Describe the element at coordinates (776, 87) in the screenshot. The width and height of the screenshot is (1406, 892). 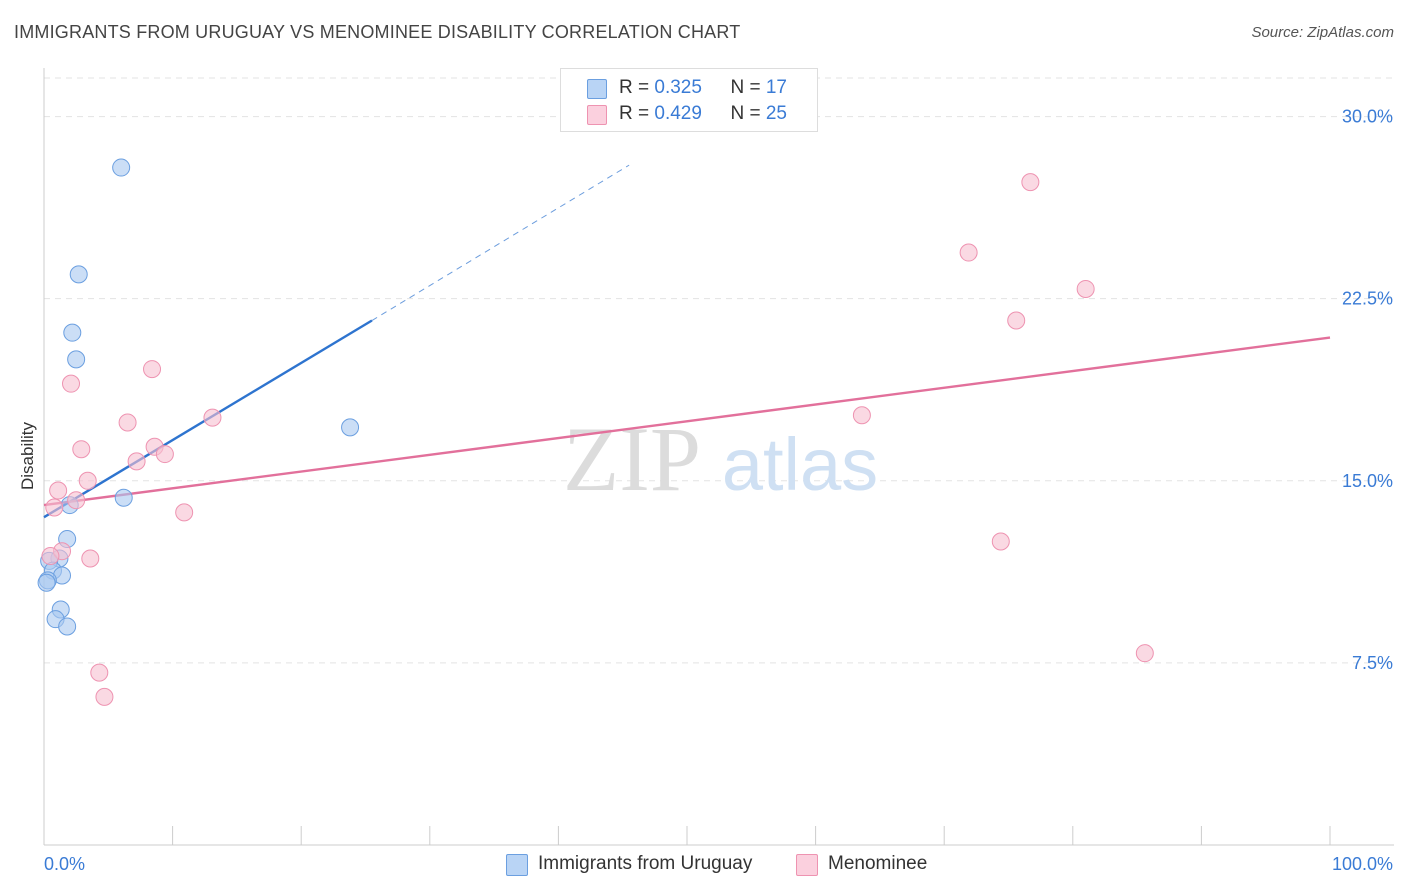
I see `legend-n-value-uruguay: 17` at that location.